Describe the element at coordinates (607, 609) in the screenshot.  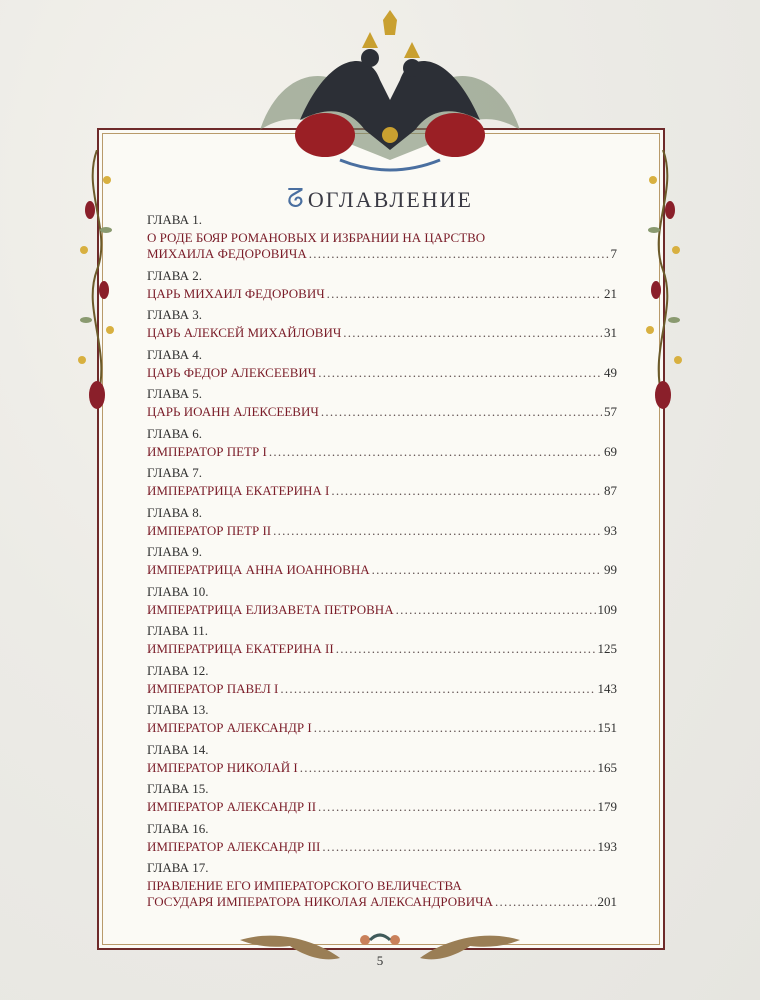
I see `chapter-page-number: 109` at that location.